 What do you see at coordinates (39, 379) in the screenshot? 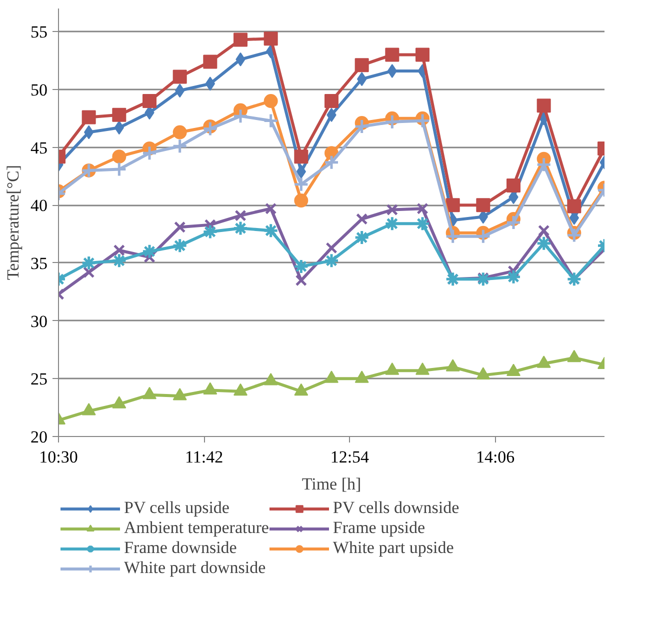
I see `y-tick-label: 25` at bounding box center [39, 379].